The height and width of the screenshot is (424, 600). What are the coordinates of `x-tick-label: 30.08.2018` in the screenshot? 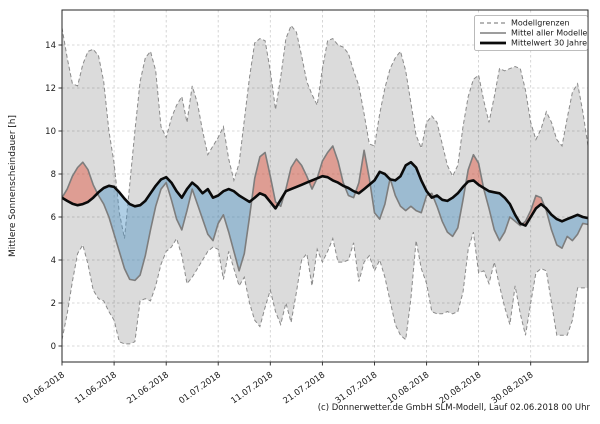 It's located at (513, 388).